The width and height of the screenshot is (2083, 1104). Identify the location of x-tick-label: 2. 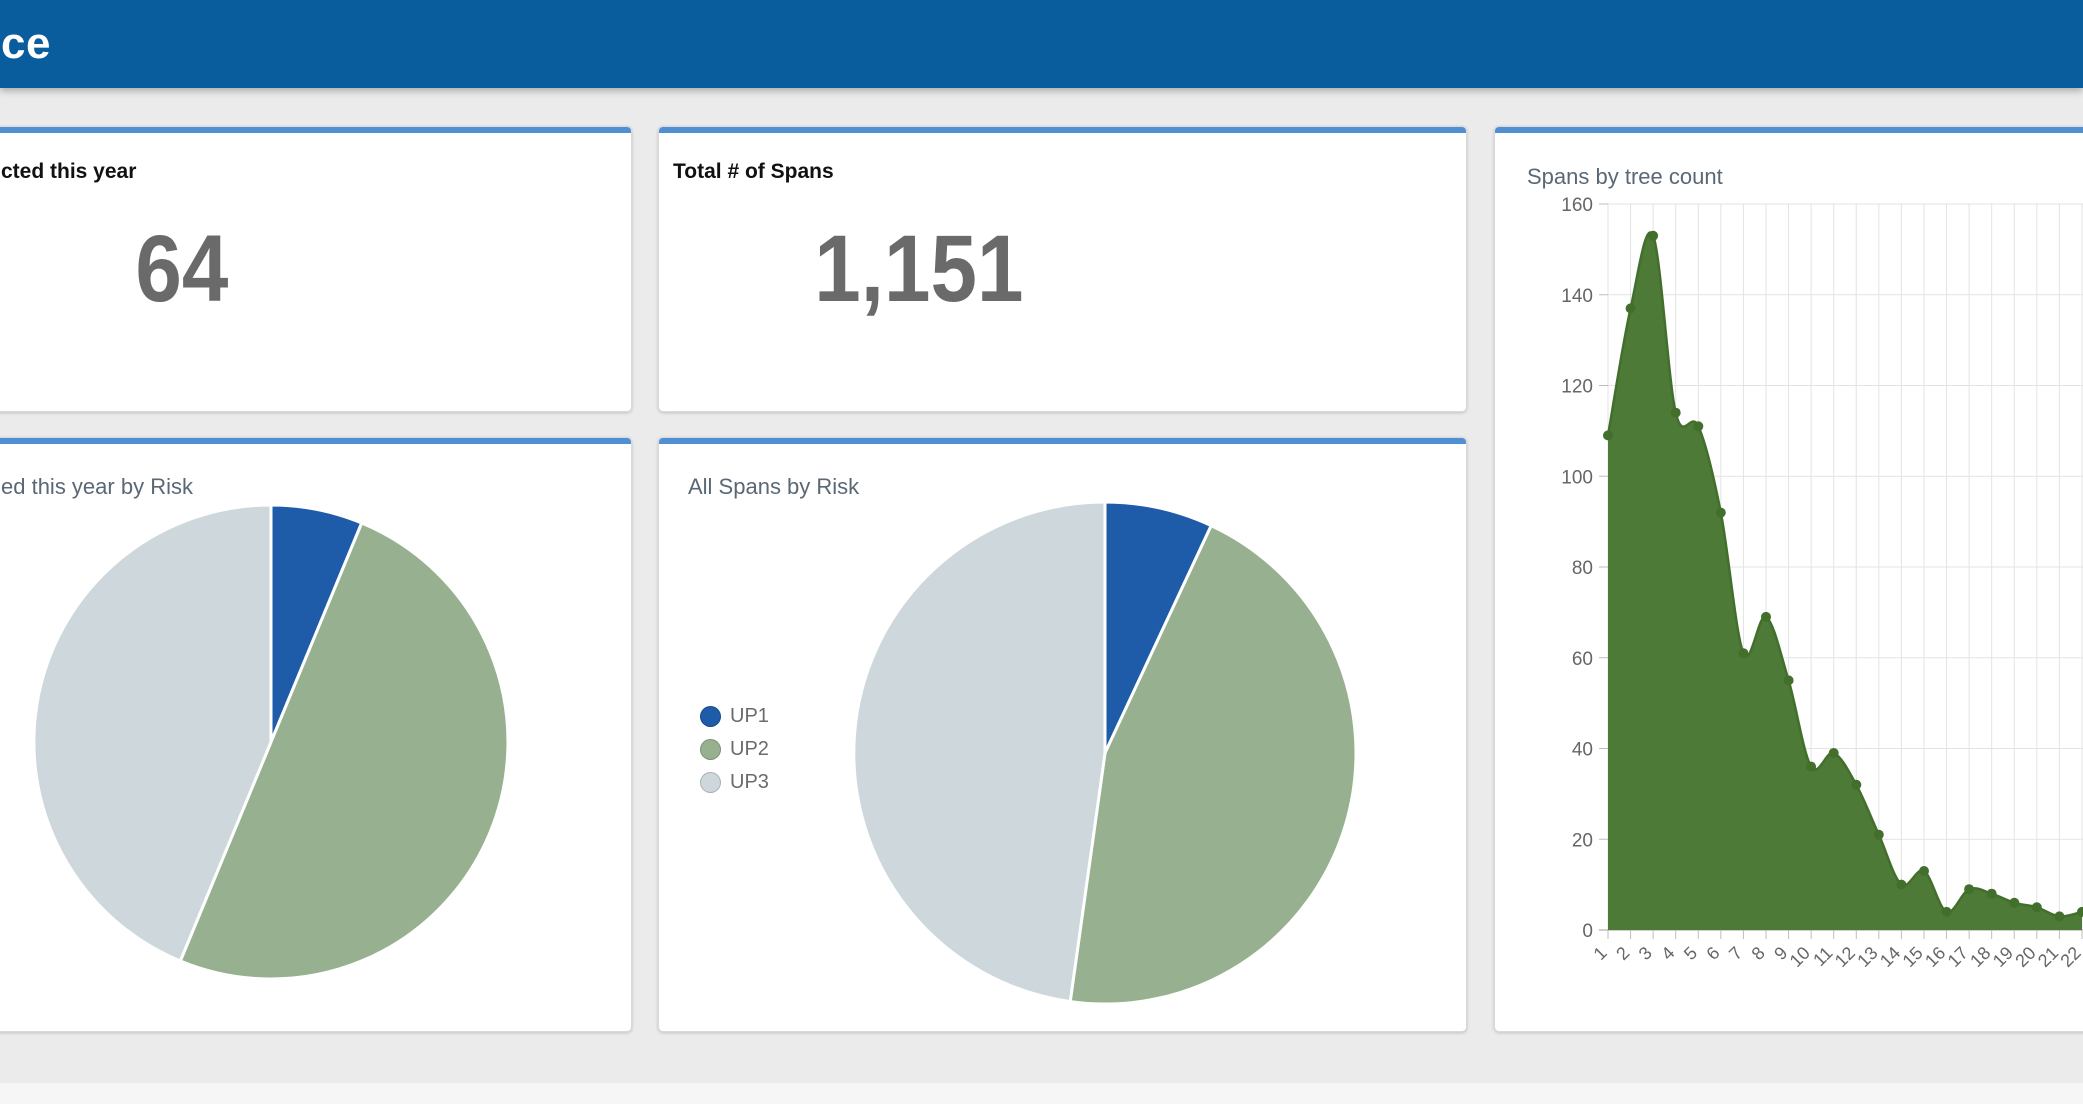
(1622, 953).